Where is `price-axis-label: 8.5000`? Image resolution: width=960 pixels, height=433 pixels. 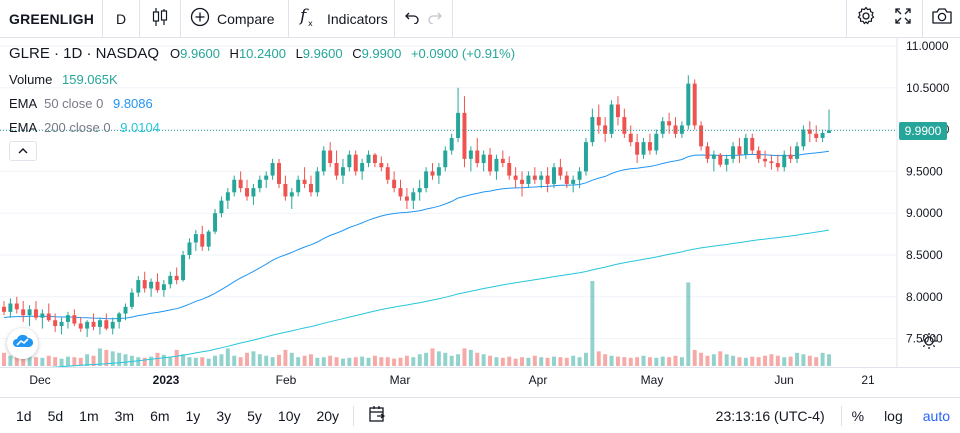
price-axis-label: 8.5000 is located at coordinates (924, 255).